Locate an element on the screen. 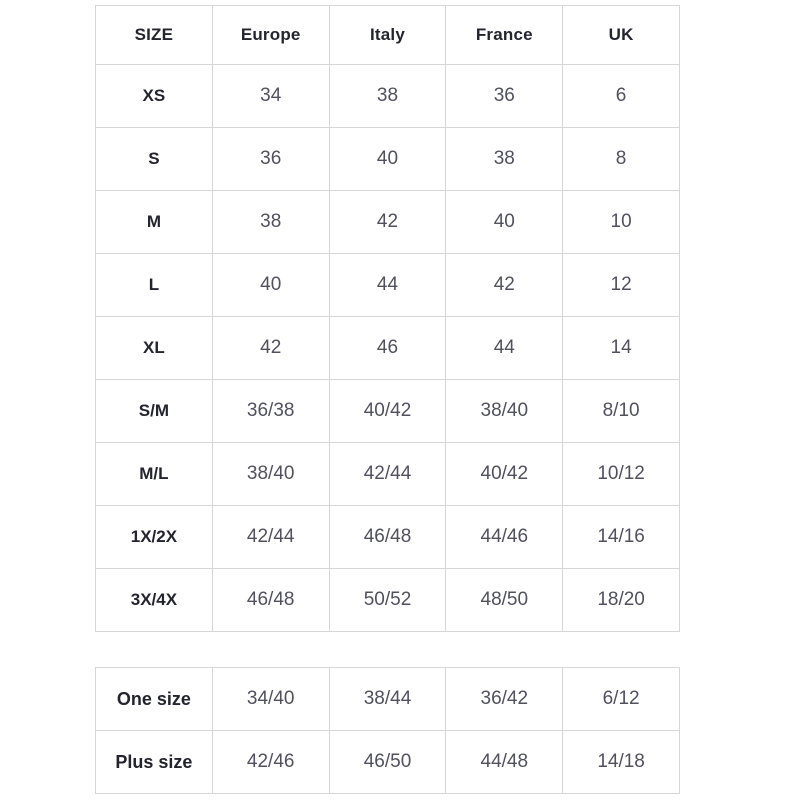  italy-value: 46 is located at coordinates (387, 348).